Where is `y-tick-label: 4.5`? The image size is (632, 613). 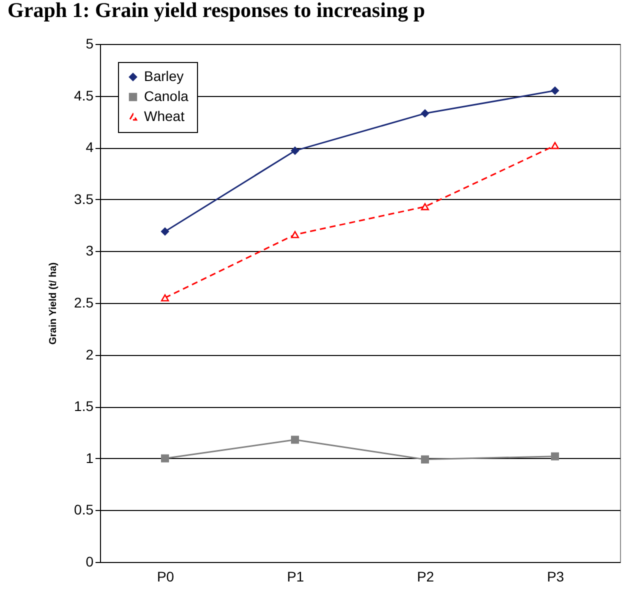 y-tick-label: 4.5 is located at coordinates (84, 95).